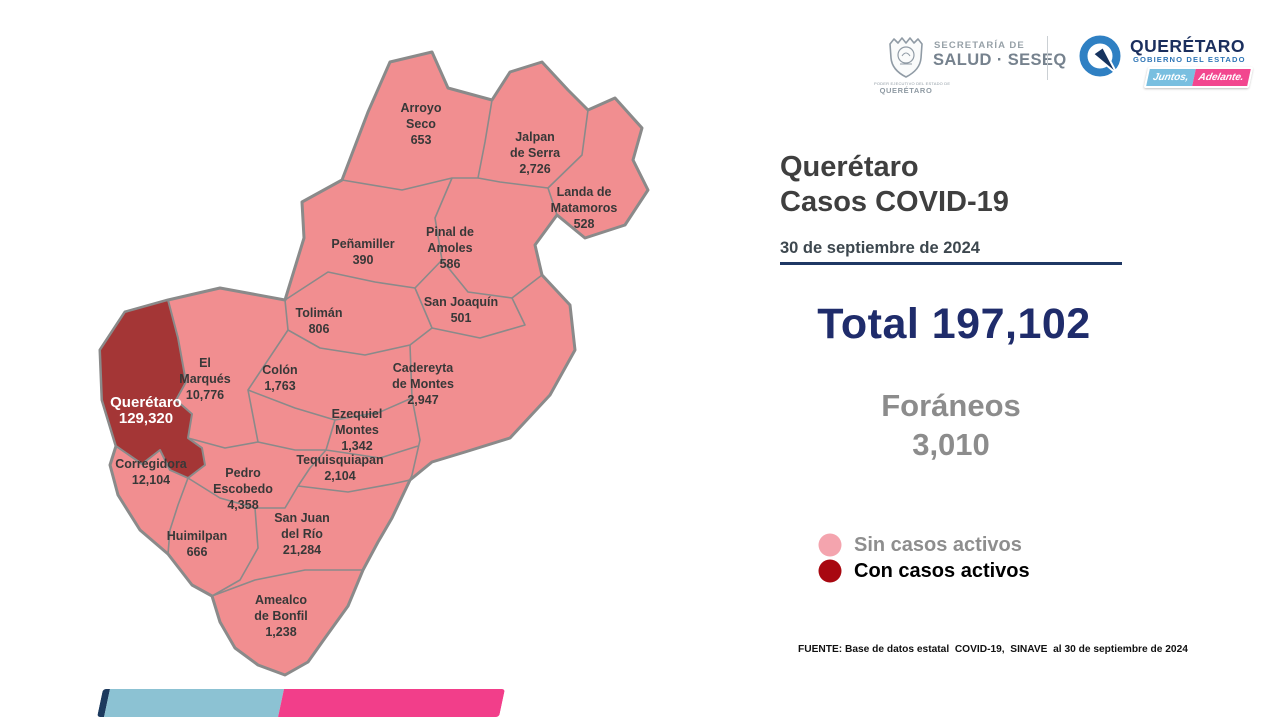 The width and height of the screenshot is (1280, 720). What do you see at coordinates (362, 252) in the screenshot?
I see `municipality-label-penamiller: Peñamiller 390` at bounding box center [362, 252].